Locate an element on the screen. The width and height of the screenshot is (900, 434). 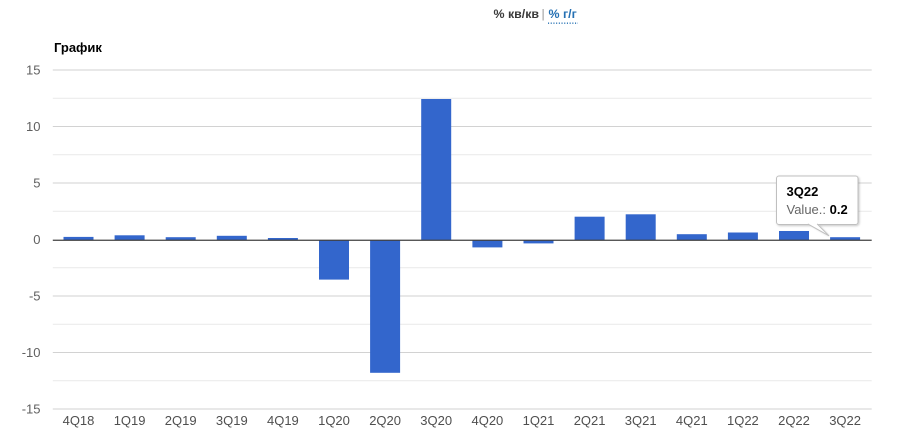
svg-text: 15 is located at coordinates (33, 70).